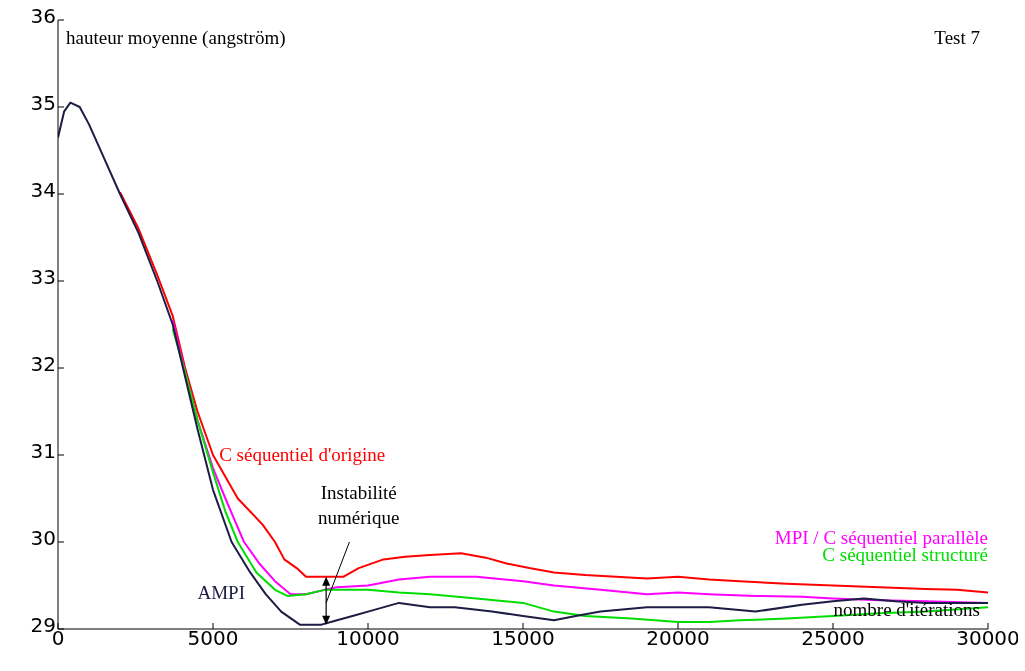 This screenshot has height=671, width=1025. Describe the element at coordinates (957, 37) in the screenshot. I see `annotation: Test 7` at that location.